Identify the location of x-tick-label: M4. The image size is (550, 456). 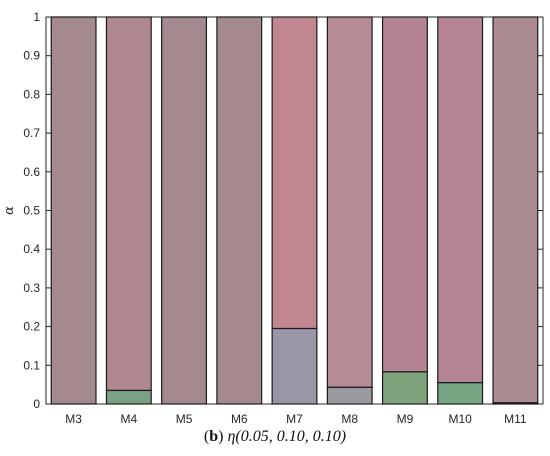
(128, 419).